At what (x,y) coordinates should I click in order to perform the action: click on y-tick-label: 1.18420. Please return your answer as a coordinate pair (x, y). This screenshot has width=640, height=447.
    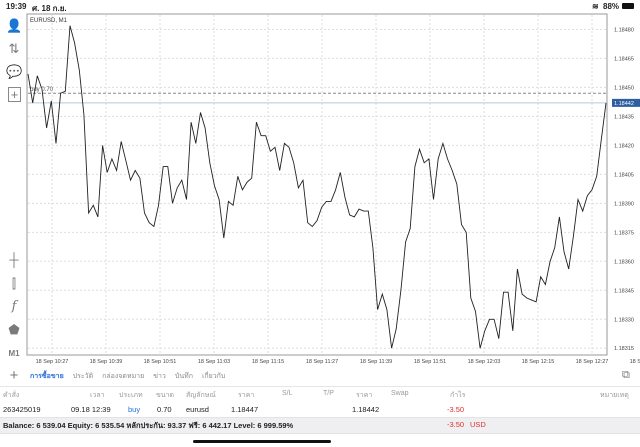
    Looking at the image, I should click on (624, 146).